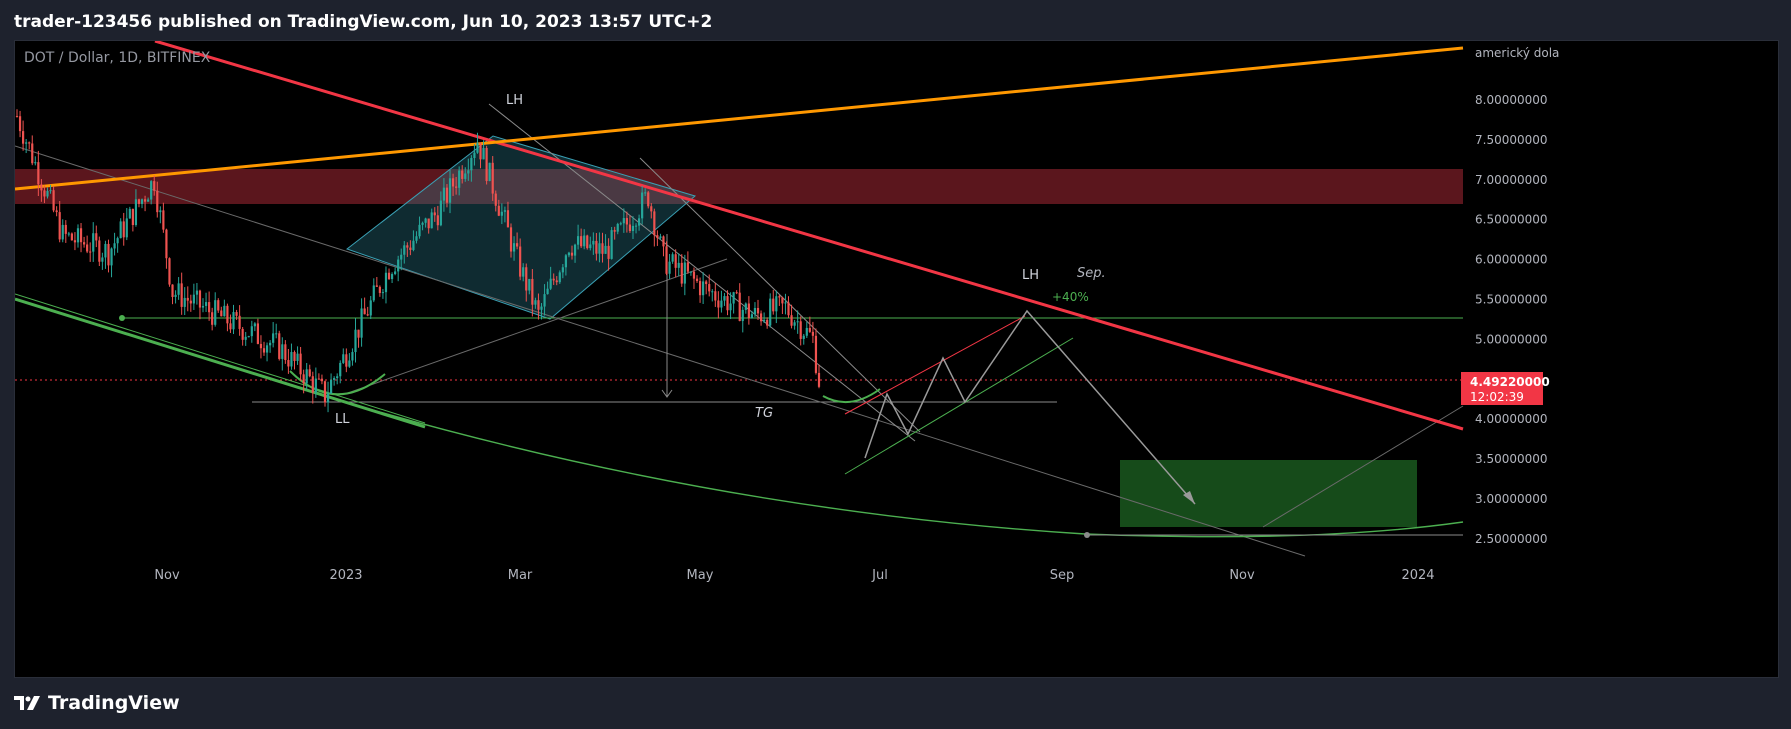  What do you see at coordinates (1062, 575) in the screenshot?
I see `time-tick-5: Sep` at bounding box center [1062, 575].